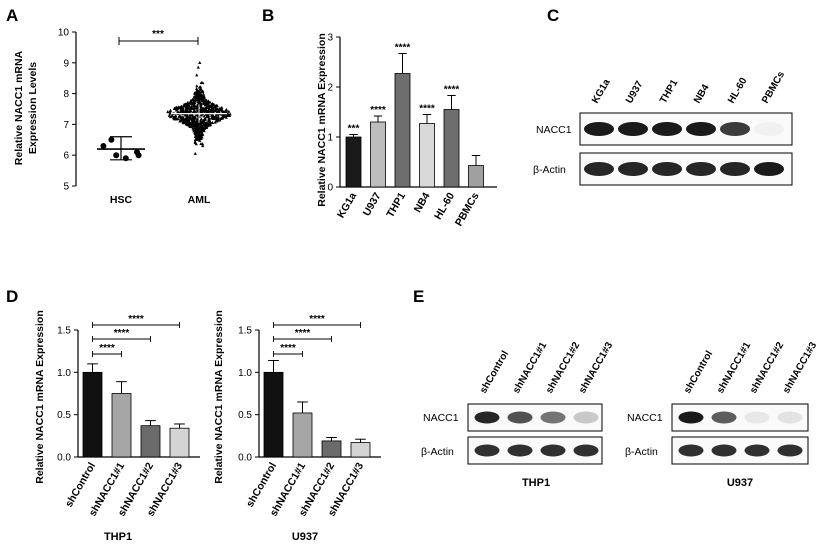 The height and width of the screenshot is (546, 824). Describe the element at coordinates (248, 395) in the screenshot. I see `panel-d-u937-y-ticks: 0.0 0.5 1.0 1.5` at that location.